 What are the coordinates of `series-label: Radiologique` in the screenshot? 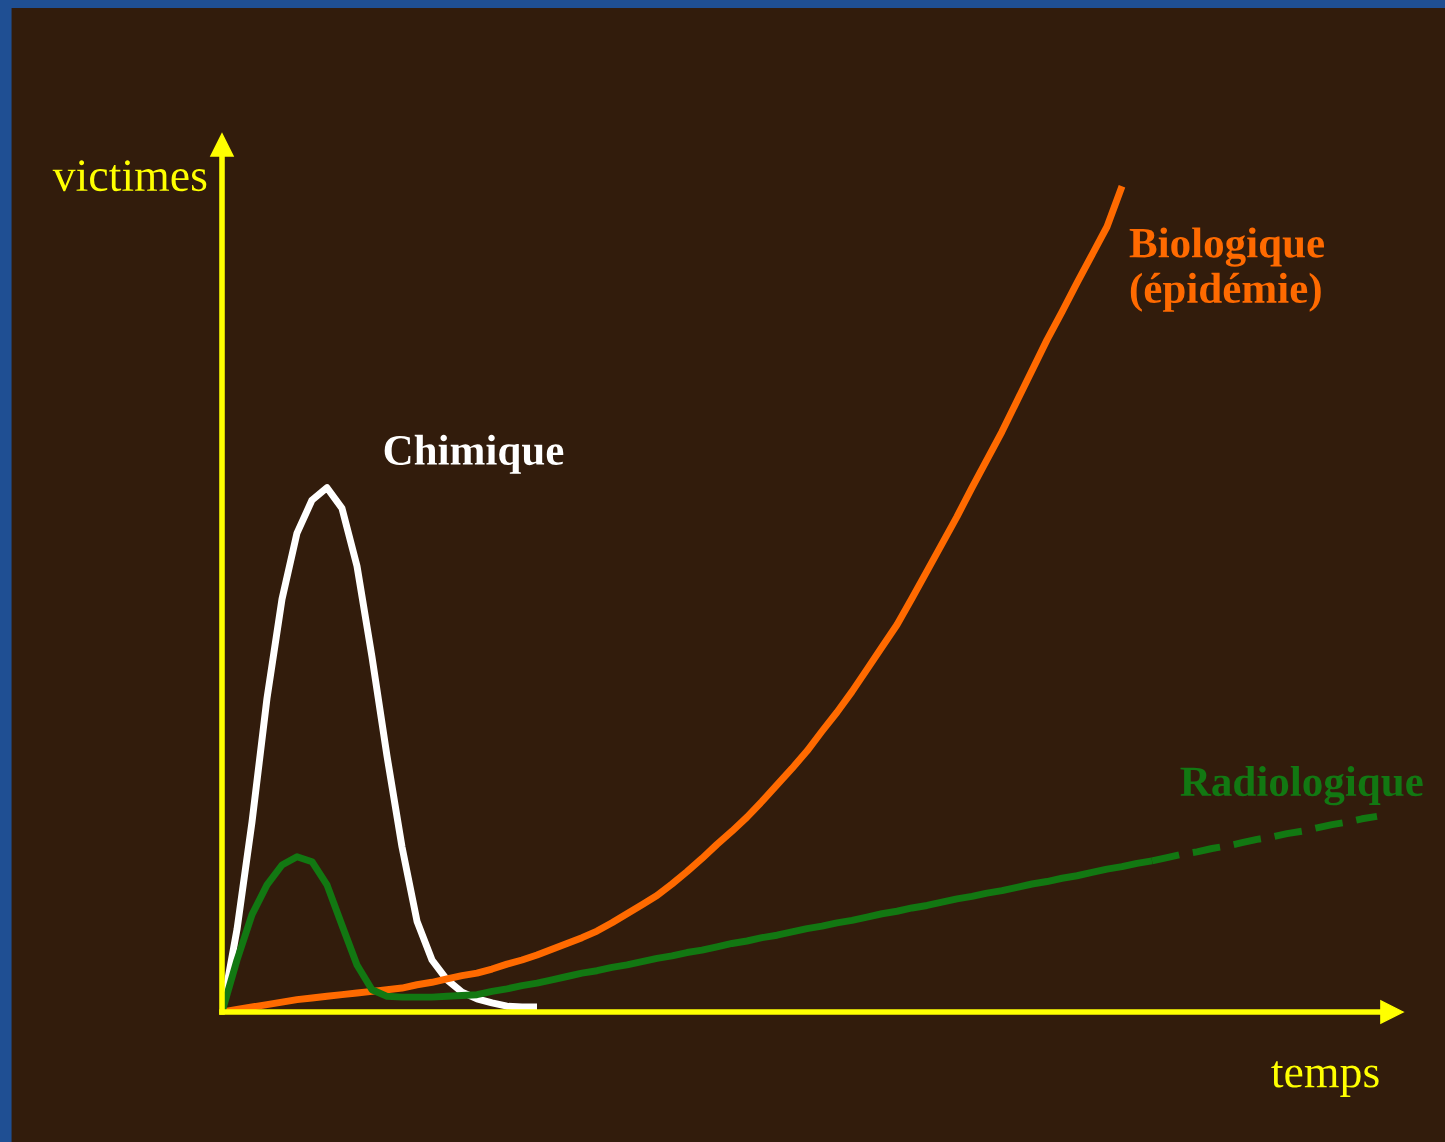 It's located at (1301, 785).